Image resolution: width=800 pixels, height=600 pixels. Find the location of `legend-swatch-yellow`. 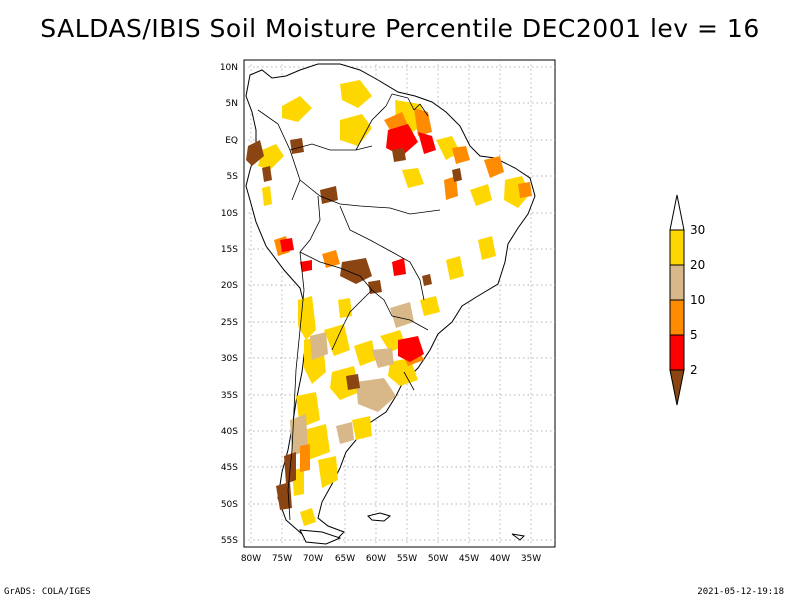

legend-swatch-yellow is located at coordinates (677, 247).